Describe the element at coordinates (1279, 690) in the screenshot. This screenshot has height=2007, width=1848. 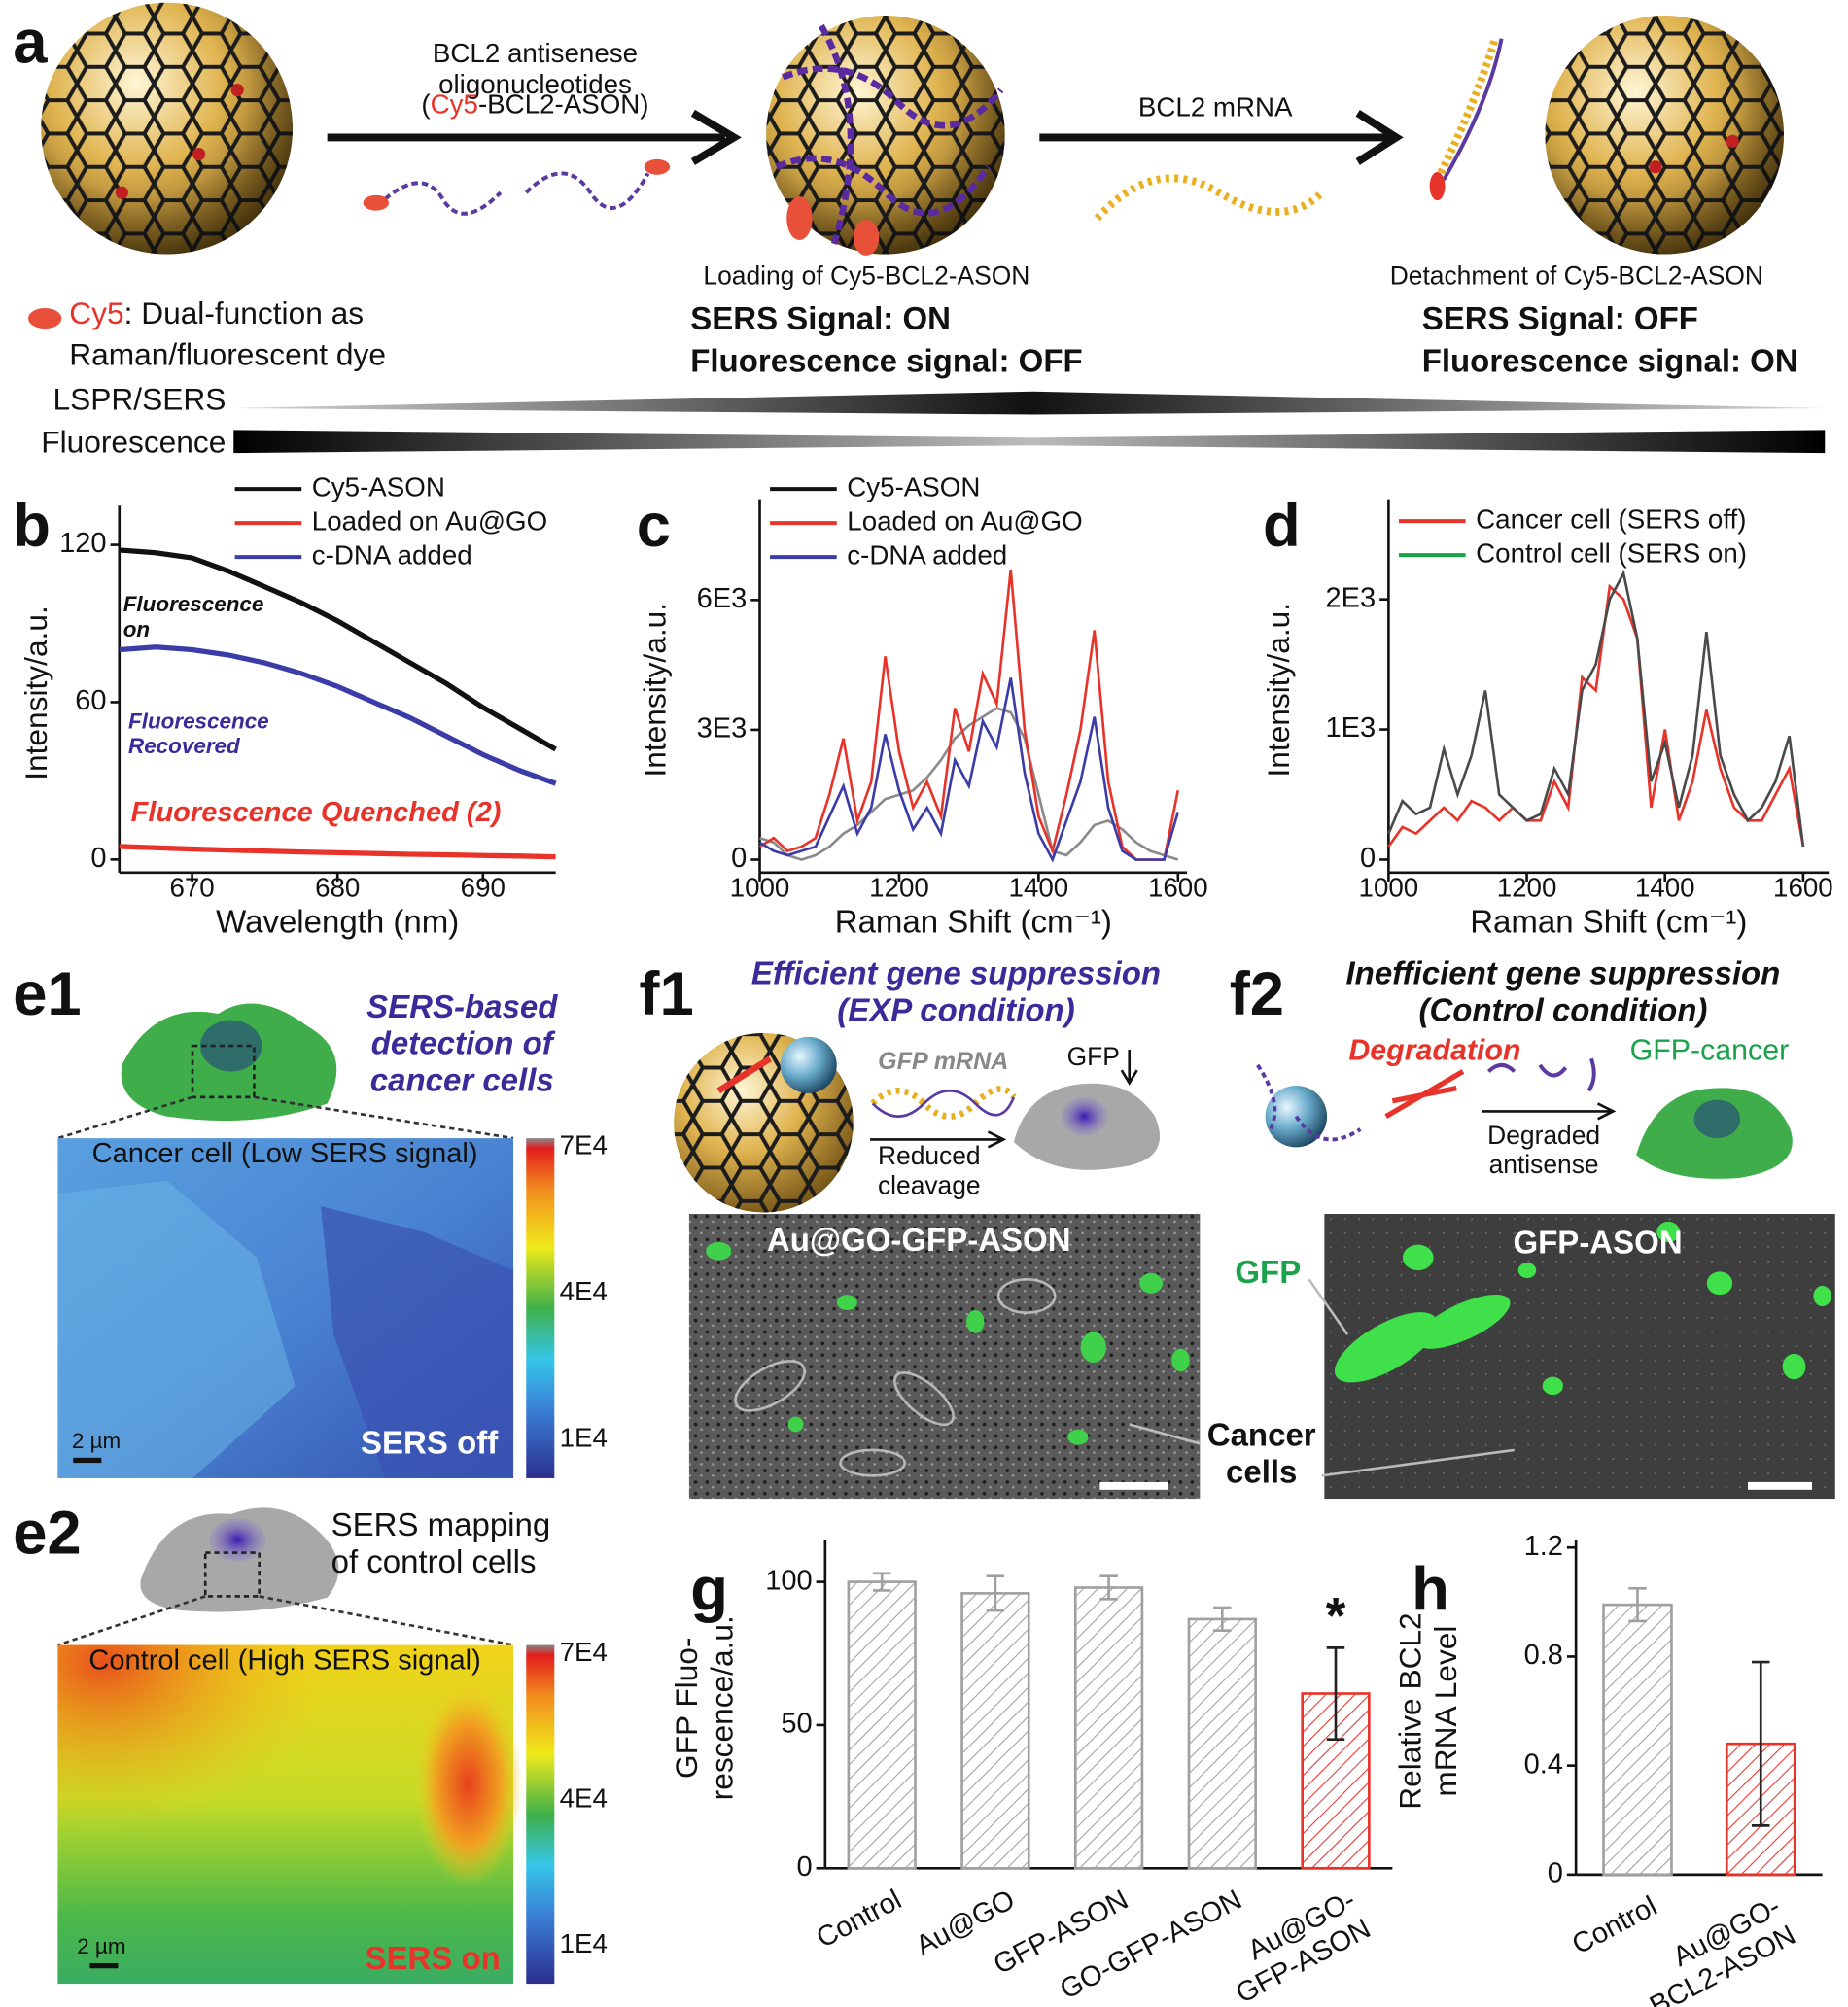
I see `y-axis-label: Intensity/a.u.` at that location.